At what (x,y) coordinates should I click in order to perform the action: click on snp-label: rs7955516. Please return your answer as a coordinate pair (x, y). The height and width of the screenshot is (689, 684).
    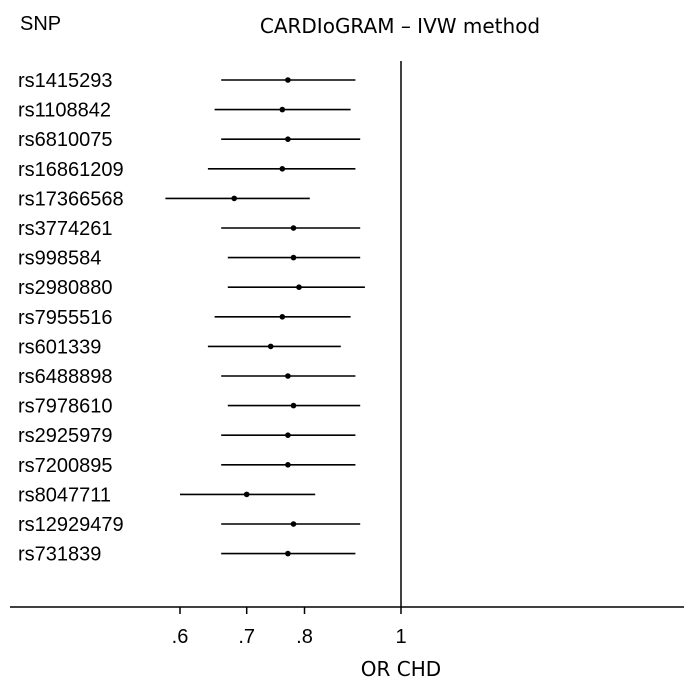
    Looking at the image, I should click on (65, 318).